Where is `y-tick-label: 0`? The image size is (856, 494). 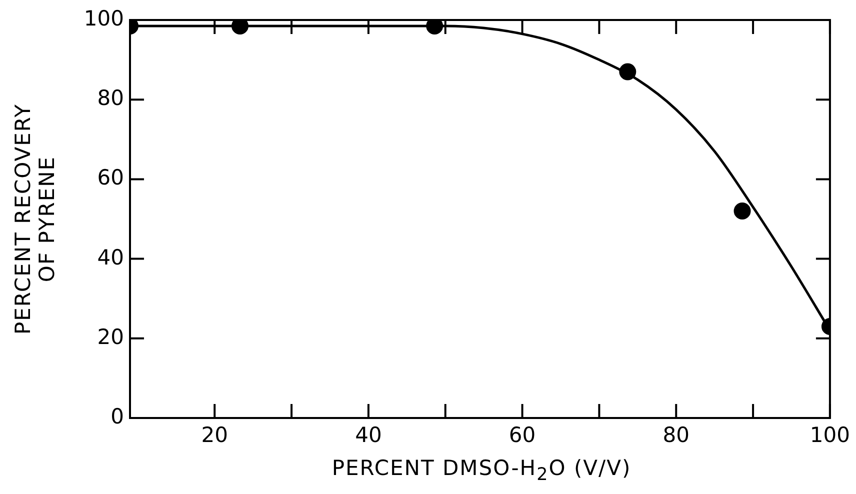
y-tick-label: 0 is located at coordinates (117, 416).